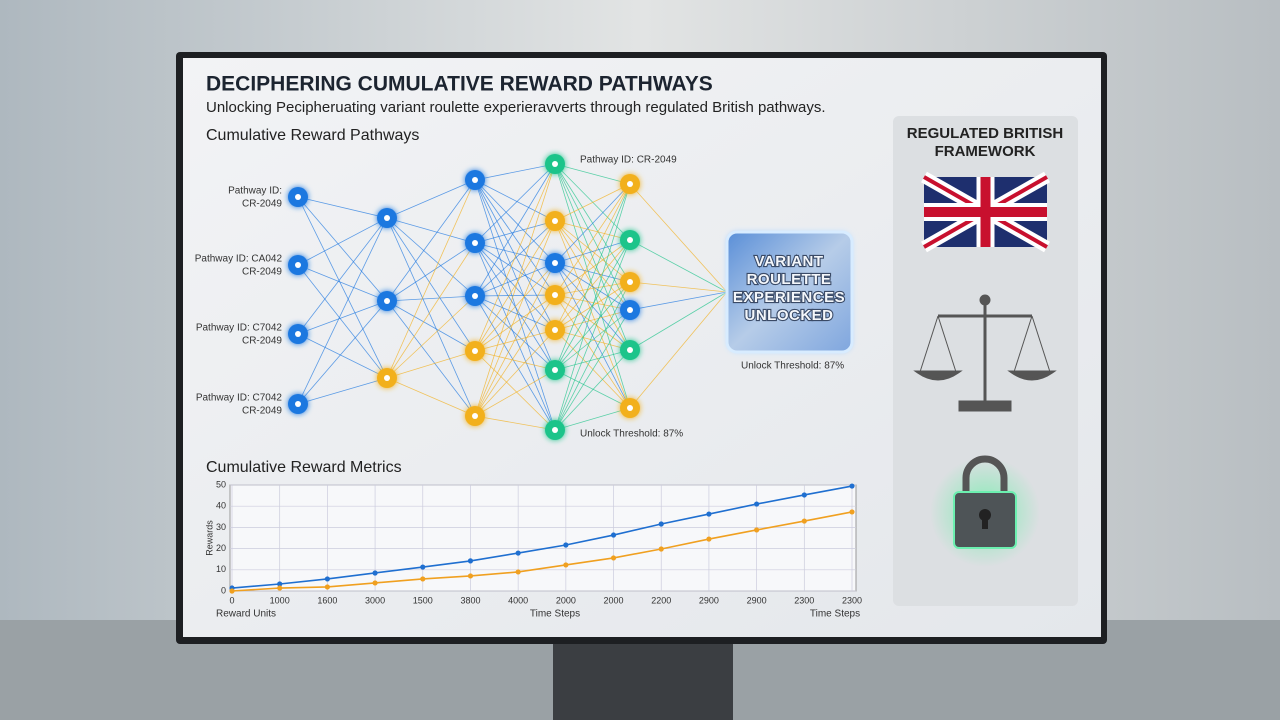 Image resolution: width=1280 pixels, height=725 pixels. I want to click on pathway-label: CR-2049, so click(262, 272).